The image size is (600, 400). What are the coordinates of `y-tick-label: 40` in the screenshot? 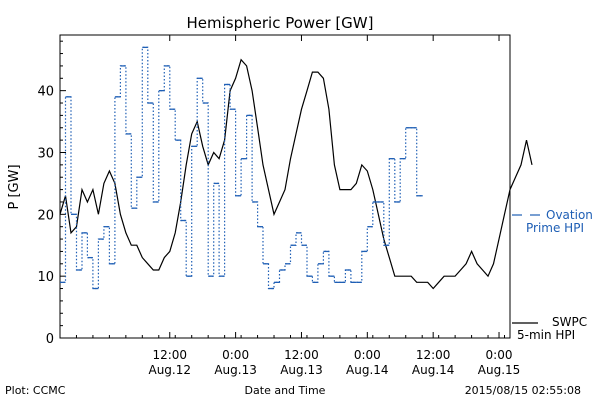 It's located at (45, 92).